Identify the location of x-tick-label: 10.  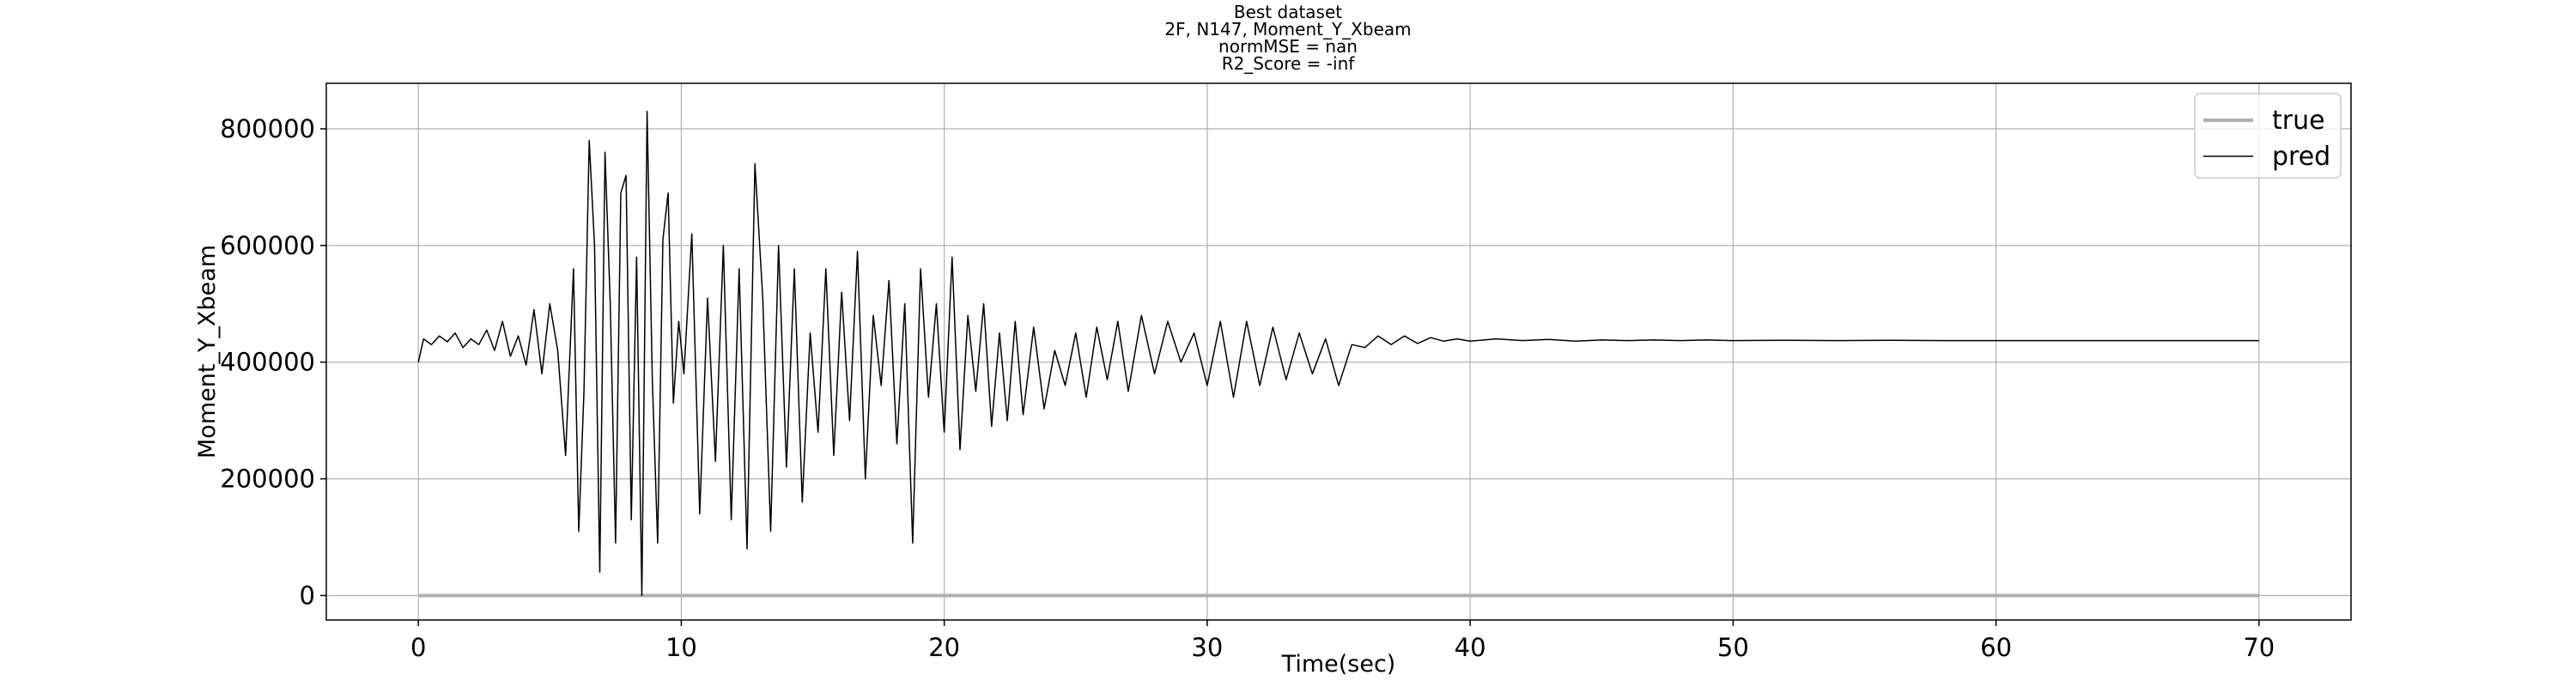
(681, 647).